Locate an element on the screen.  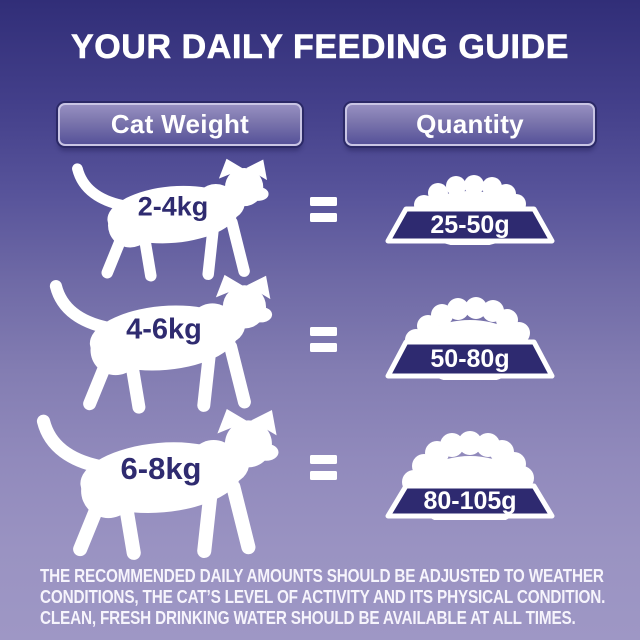
column-header-cat-weight-label: Cat Weight is located at coordinates (180, 124).